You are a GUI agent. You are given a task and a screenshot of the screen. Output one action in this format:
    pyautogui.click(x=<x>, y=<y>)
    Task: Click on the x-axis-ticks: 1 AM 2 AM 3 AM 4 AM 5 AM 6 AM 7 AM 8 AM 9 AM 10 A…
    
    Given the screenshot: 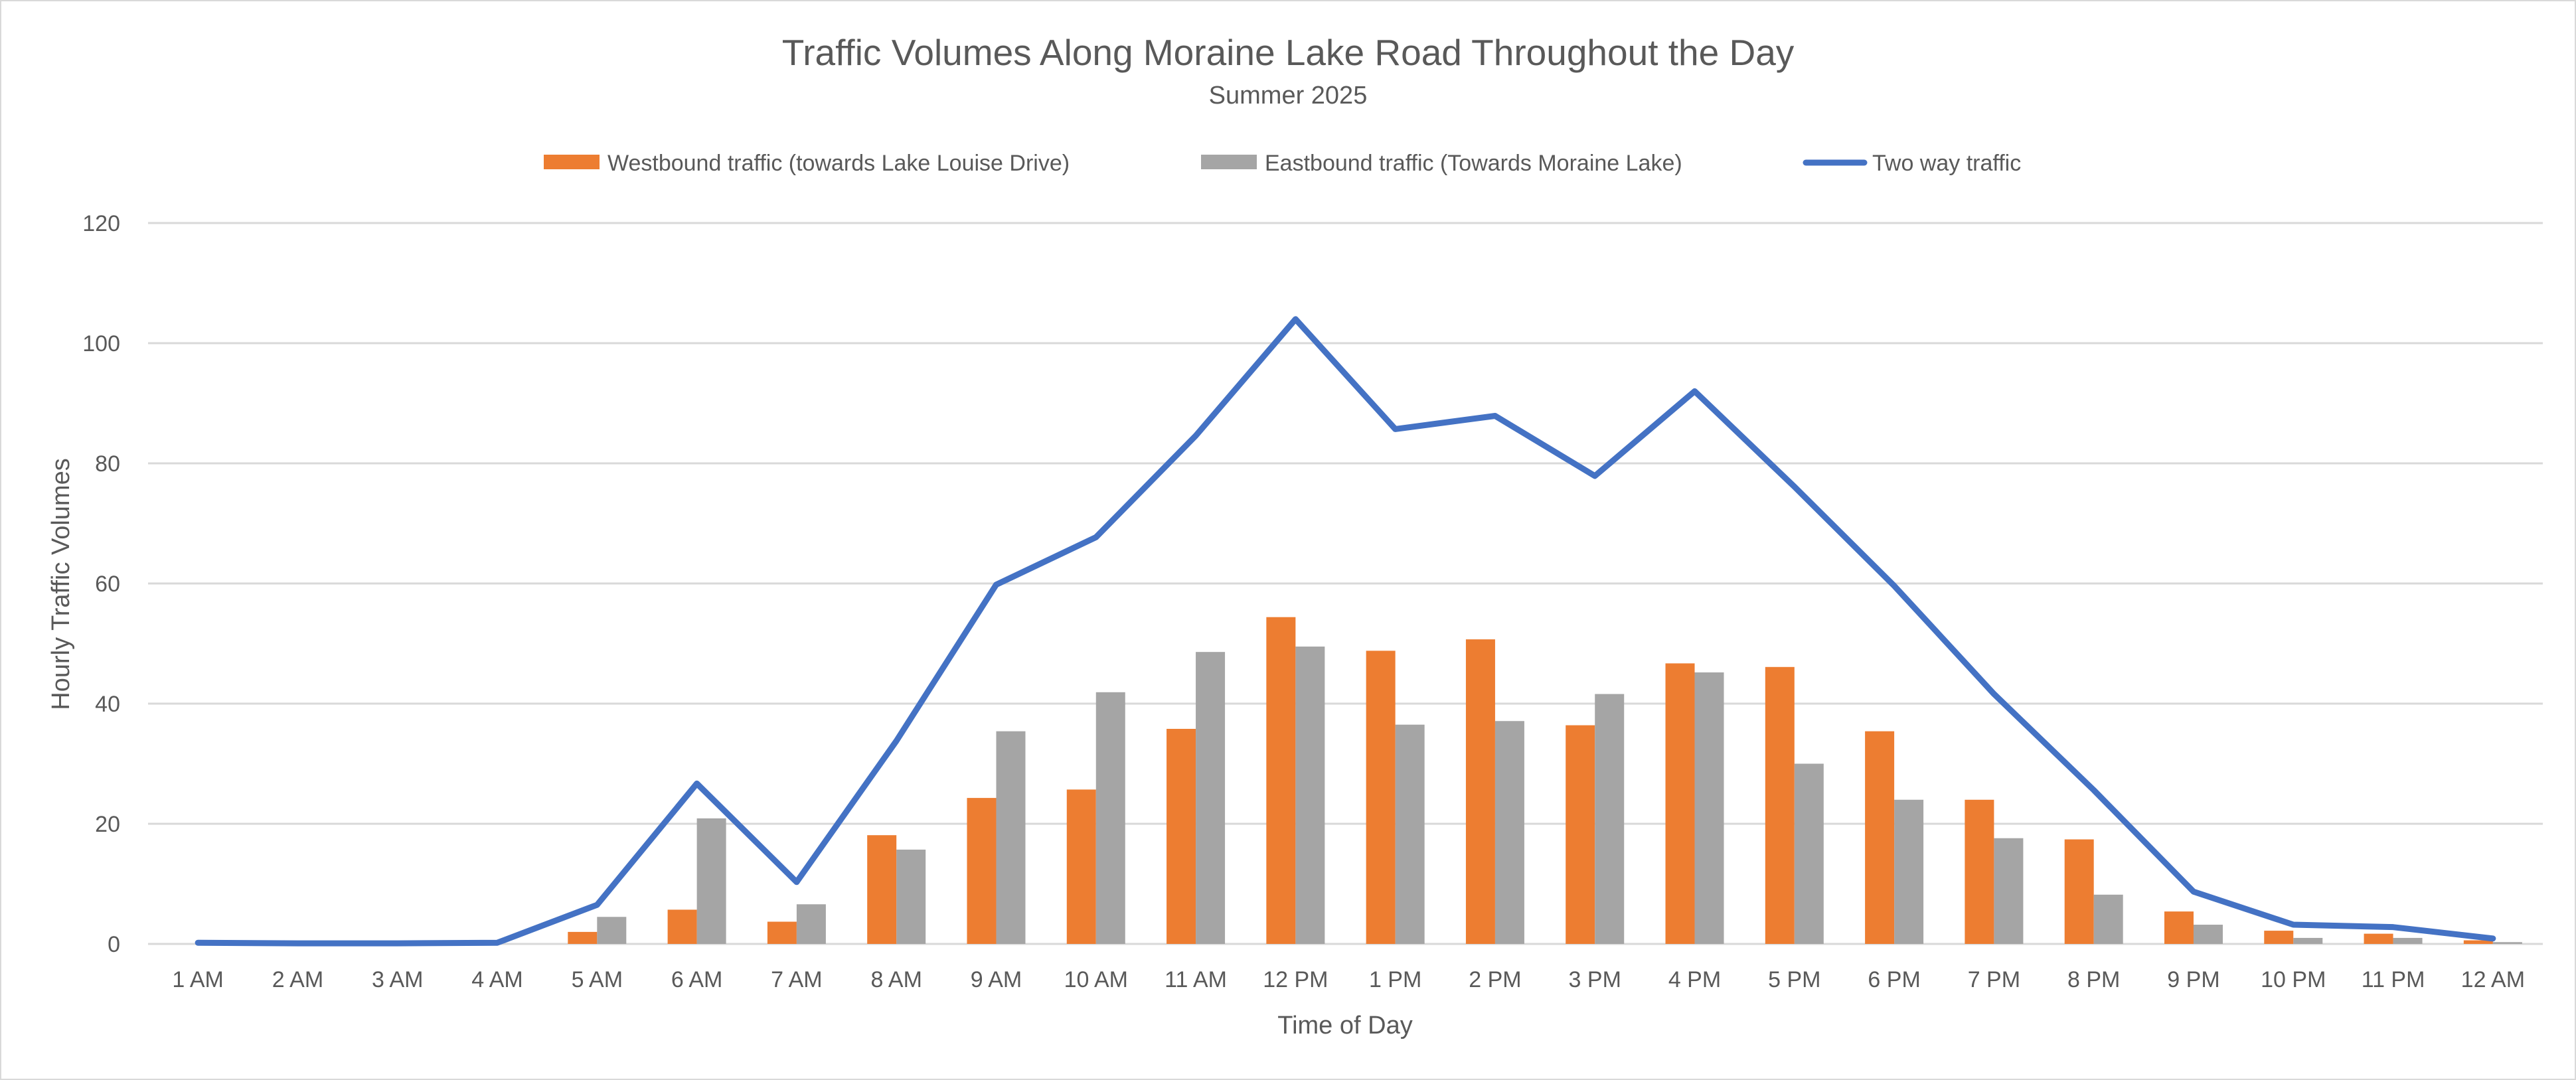 What is the action you would take?
    pyautogui.click(x=1348, y=980)
    